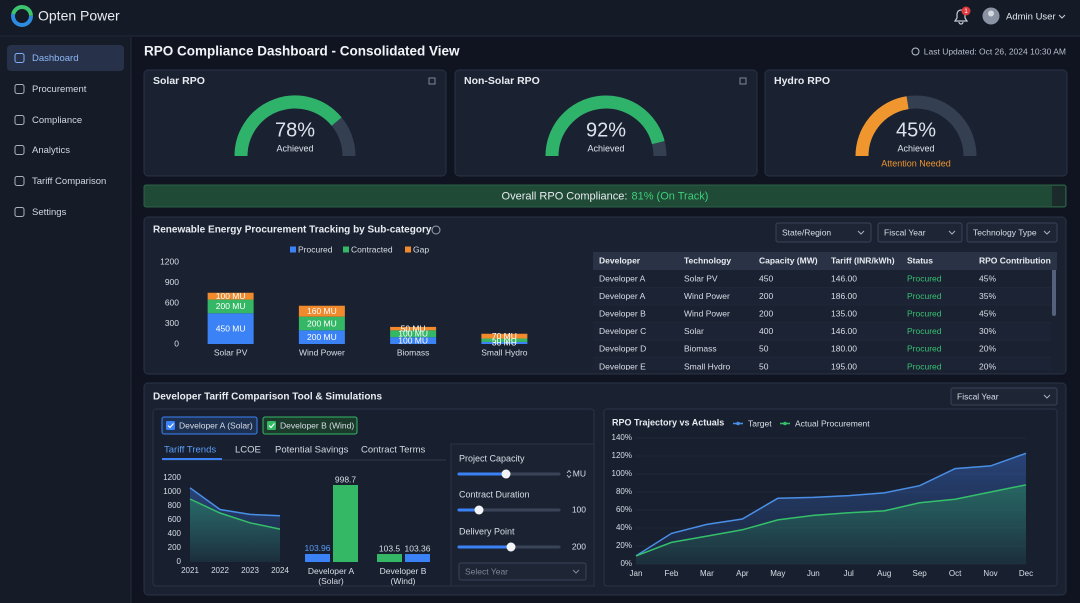 This screenshot has height=603, width=1080. What do you see at coordinates (494, 494) in the screenshot?
I see `slider-label: Contract Duration` at bounding box center [494, 494].